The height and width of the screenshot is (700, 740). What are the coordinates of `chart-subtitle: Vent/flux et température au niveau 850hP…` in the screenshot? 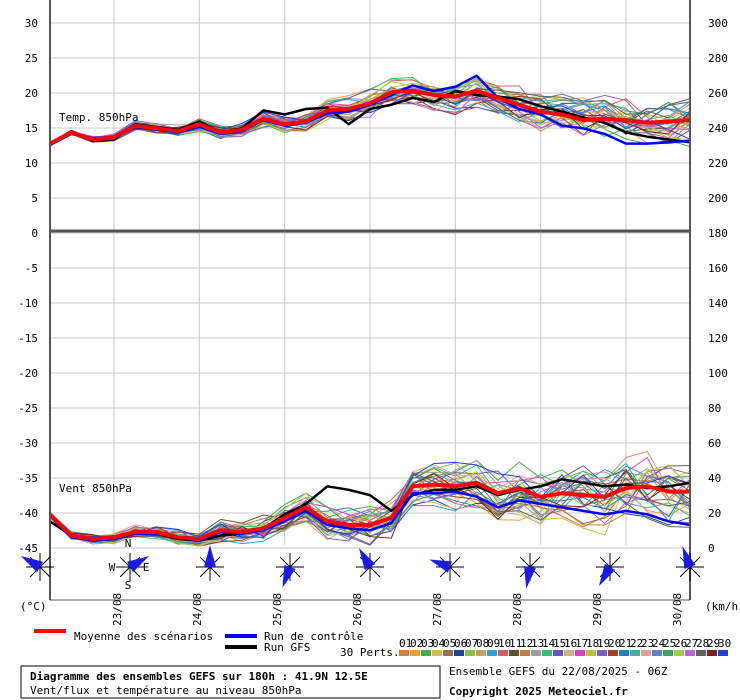 It's located at (166, 690).